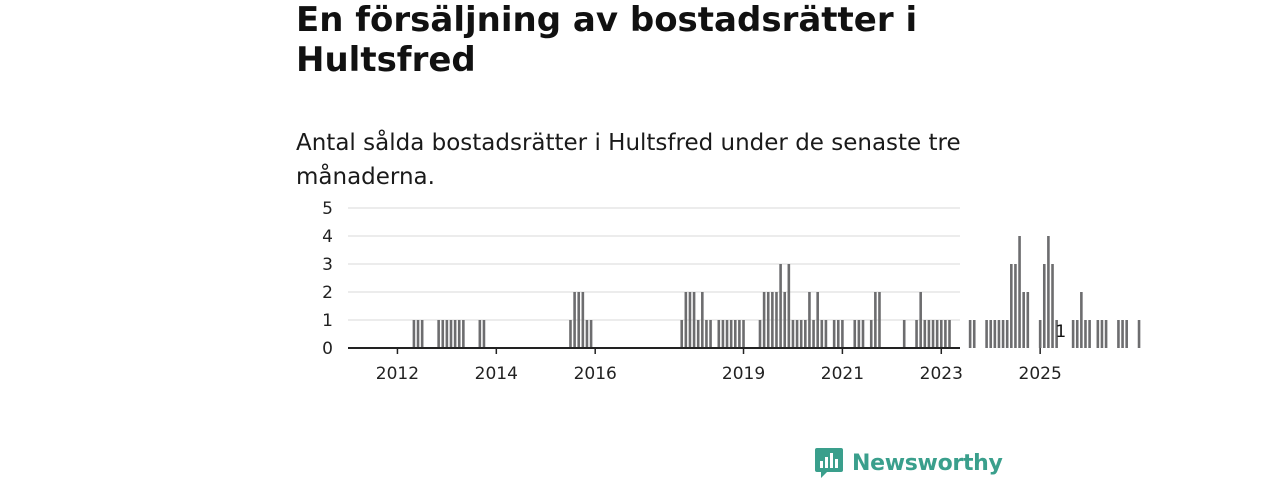 The height and width of the screenshot is (480, 1280). Describe the element at coordinates (927, 463) in the screenshot. I see `brand-name: Newsworthy` at that location.